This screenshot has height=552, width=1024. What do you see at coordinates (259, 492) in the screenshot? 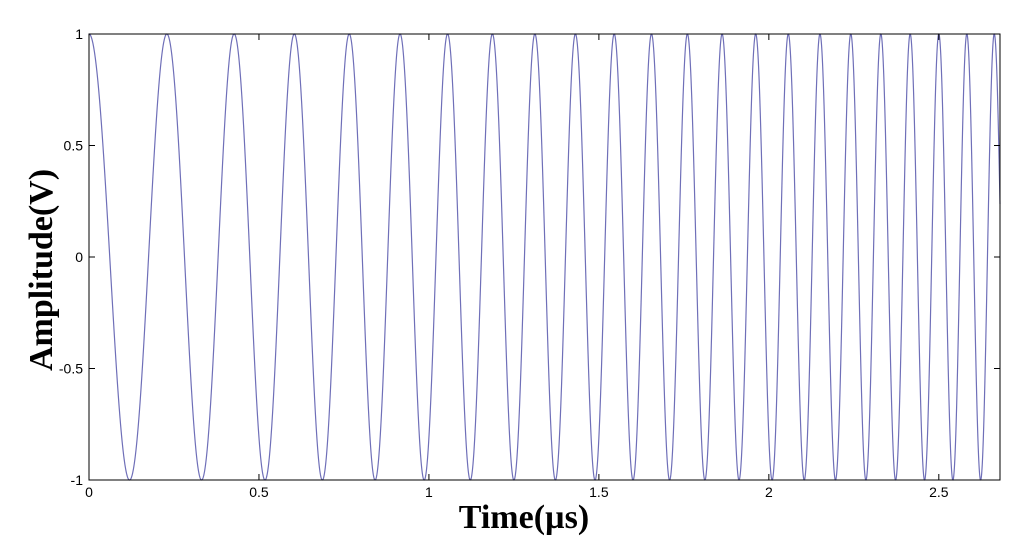
I see `x-tick-label: 0.5` at bounding box center [259, 492].